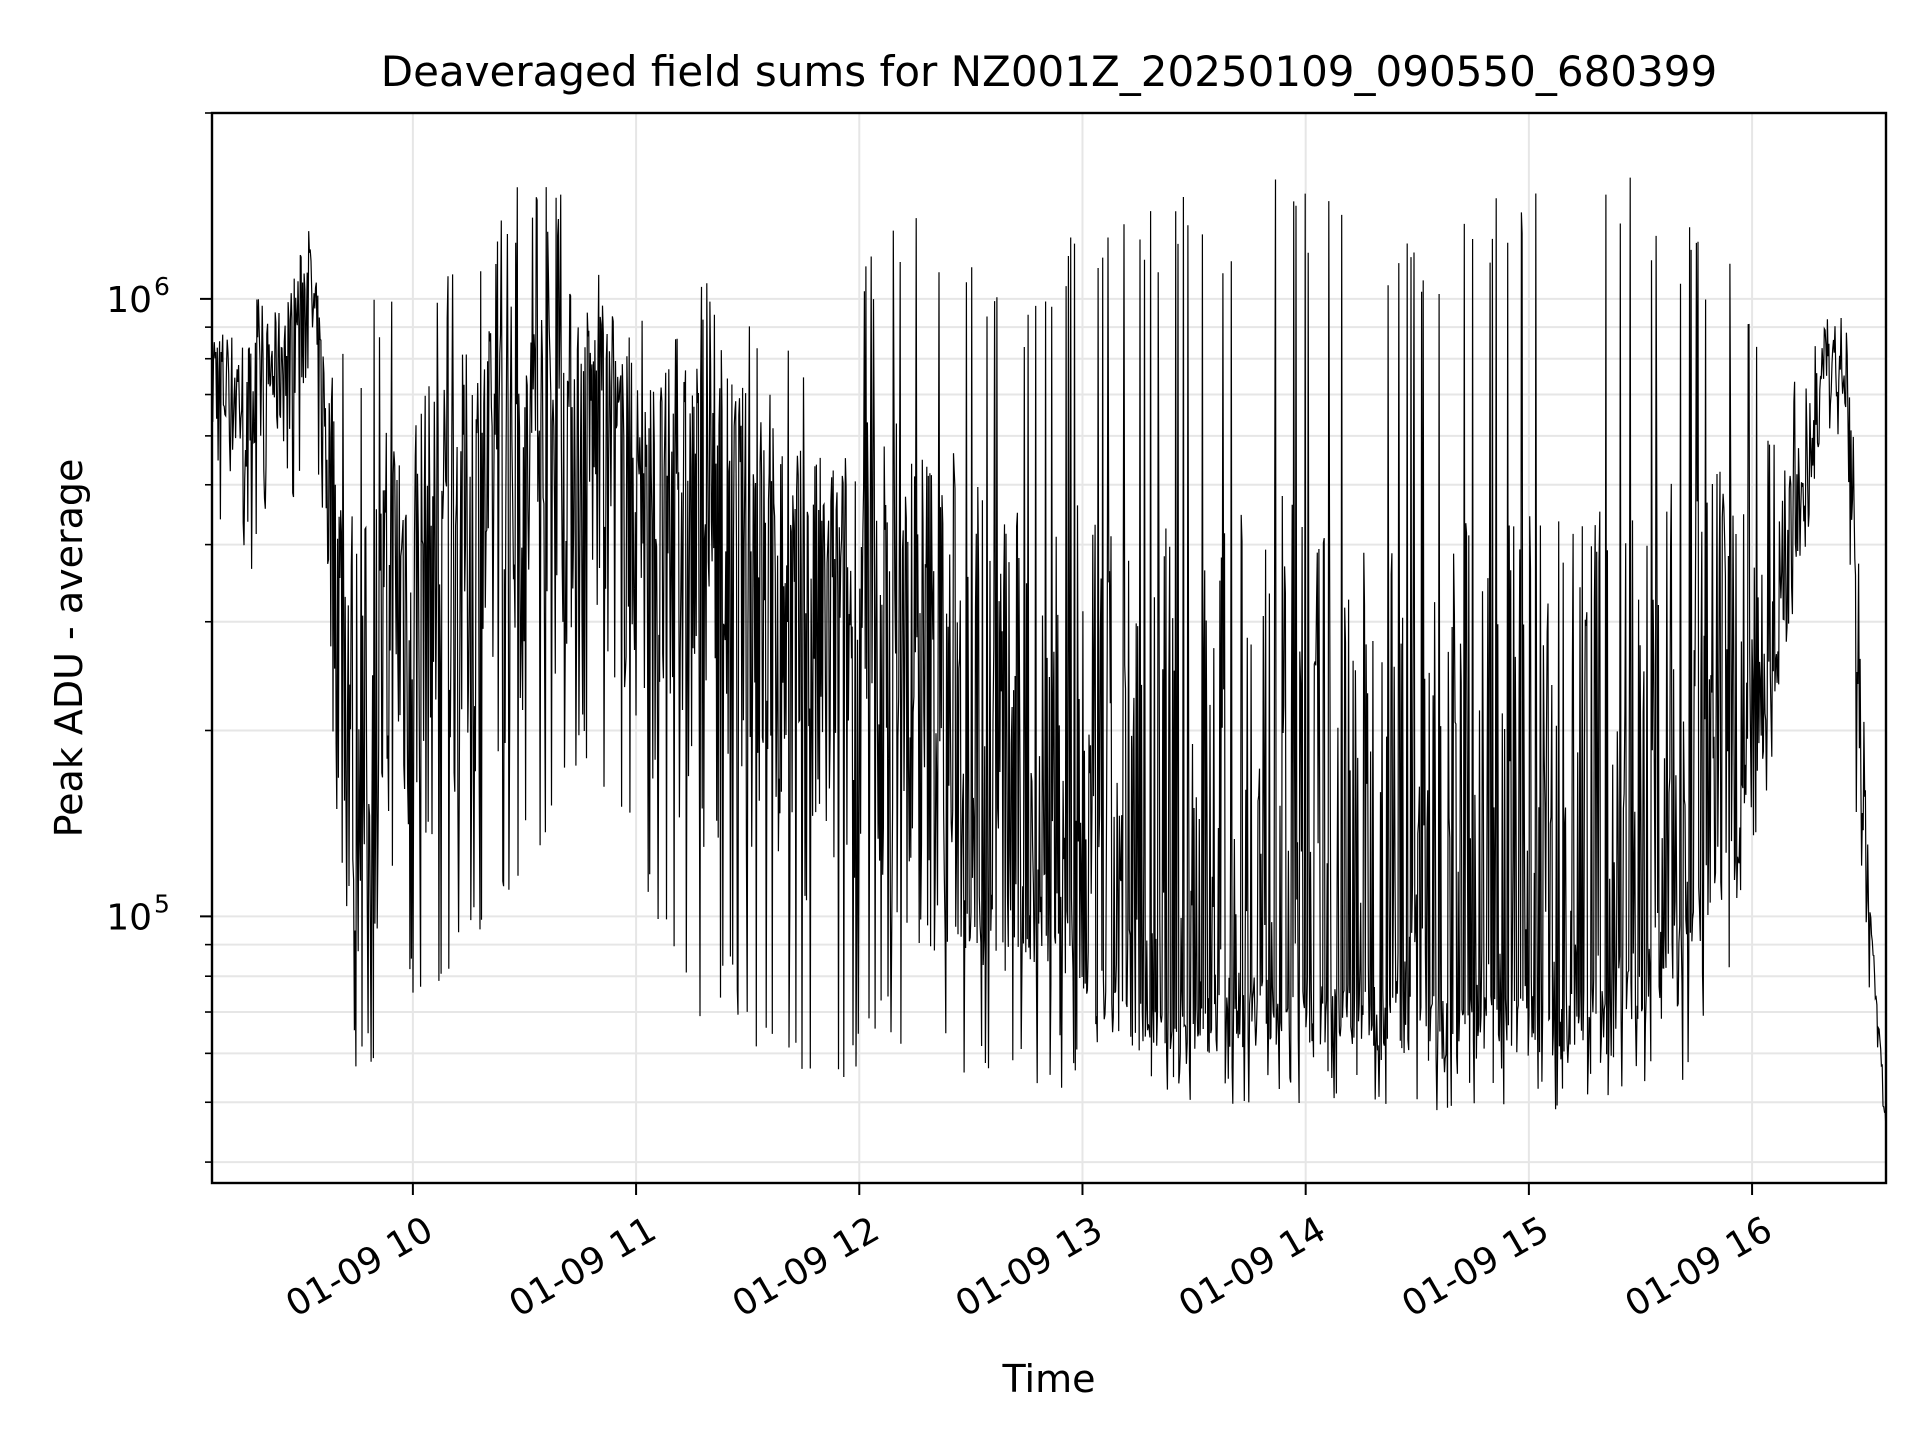 The height and width of the screenshot is (1440, 1920). Describe the element at coordinates (1029, 1267) in the screenshot. I see `x-tick-label: 01-09 13` at that location.